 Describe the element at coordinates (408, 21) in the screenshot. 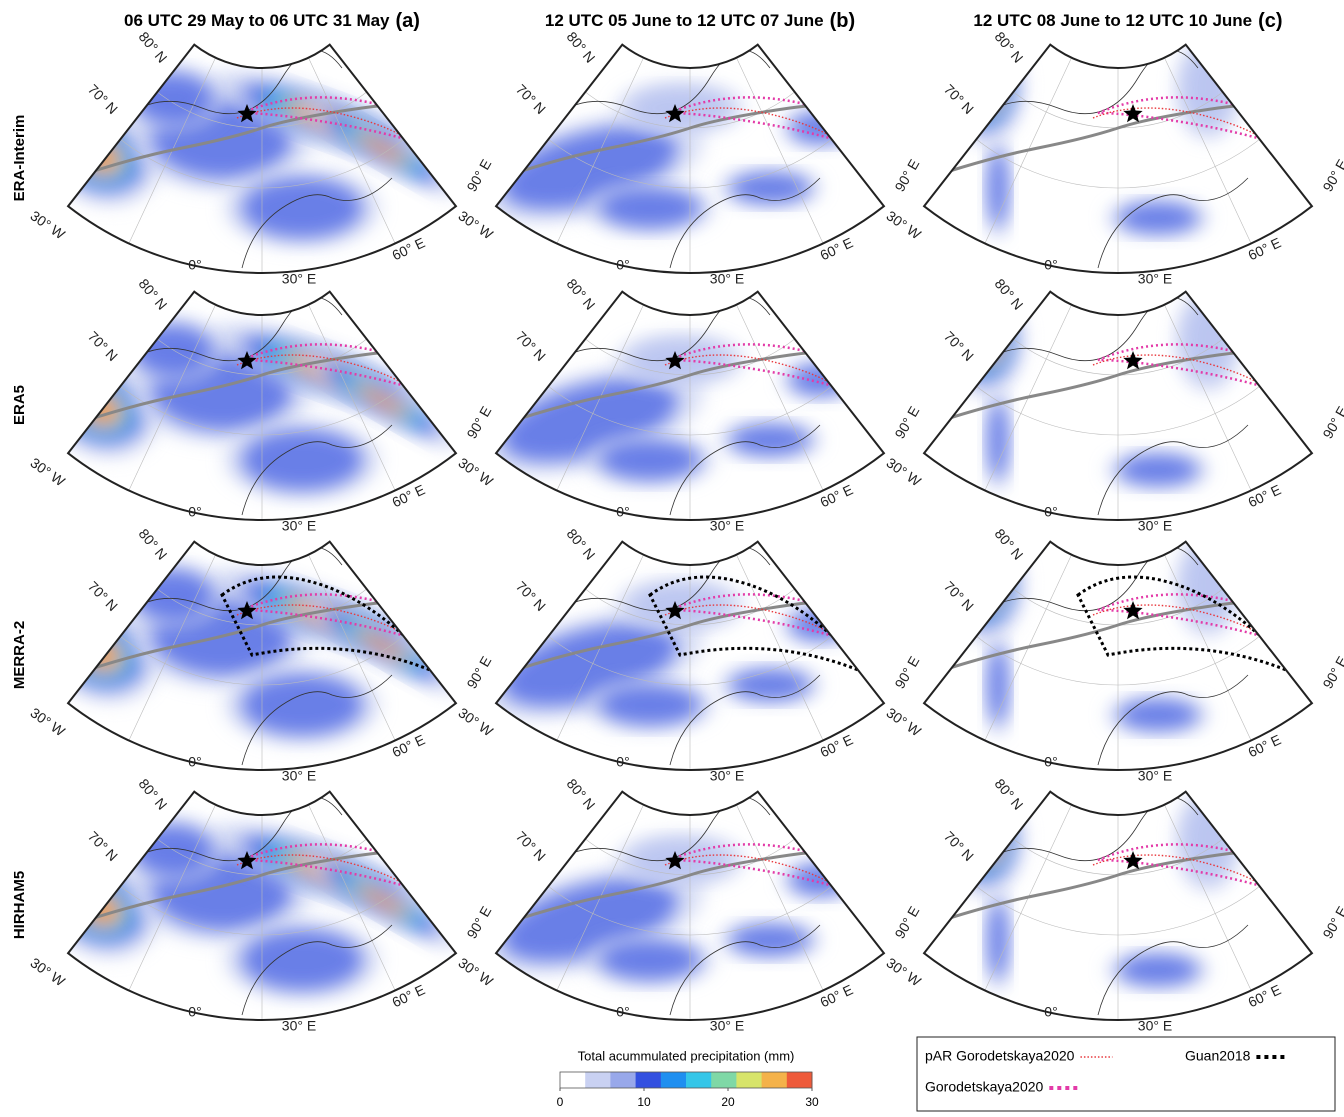

I see `column-label: (a)` at that location.